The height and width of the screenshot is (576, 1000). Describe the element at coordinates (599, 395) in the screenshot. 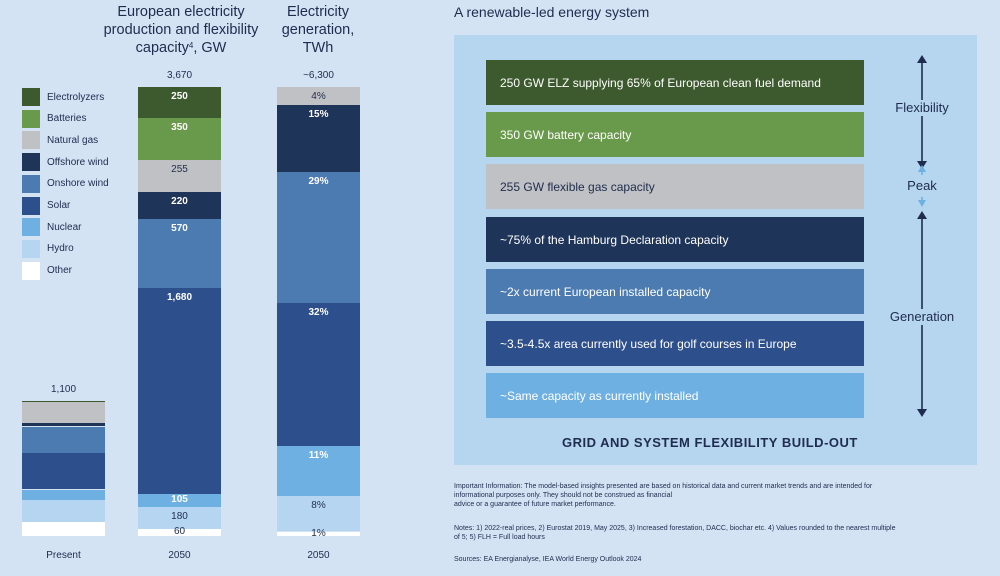

I see `capacity-row-text: ~Same capacity as currently installed` at that location.